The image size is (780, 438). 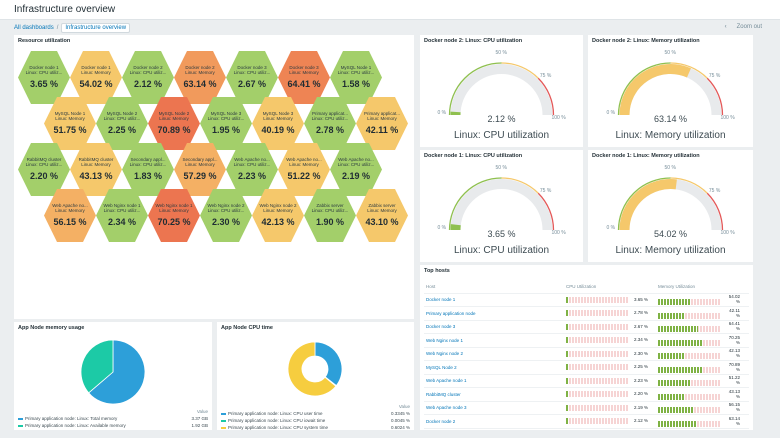 I want to click on honeycomb-cell: Web Apache no... Linux: Memory 51.22 %, so click(x=304, y=169).